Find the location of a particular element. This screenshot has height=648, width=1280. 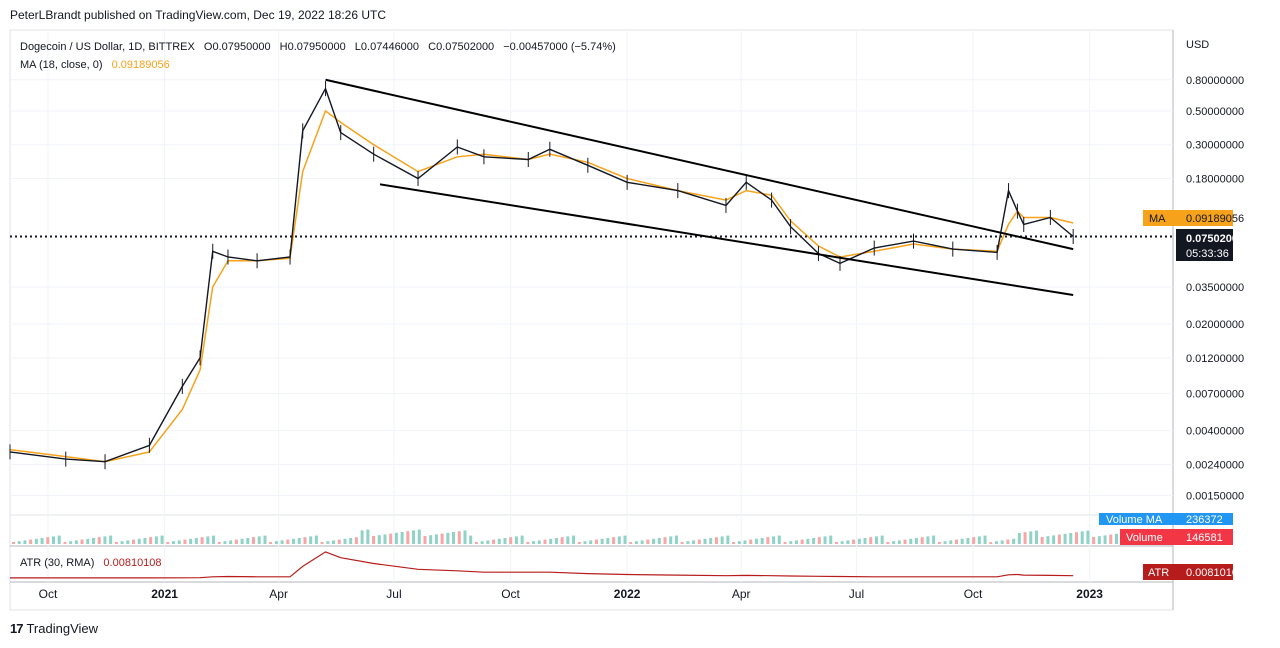

time-tick-label: Apr is located at coordinates (741, 594).